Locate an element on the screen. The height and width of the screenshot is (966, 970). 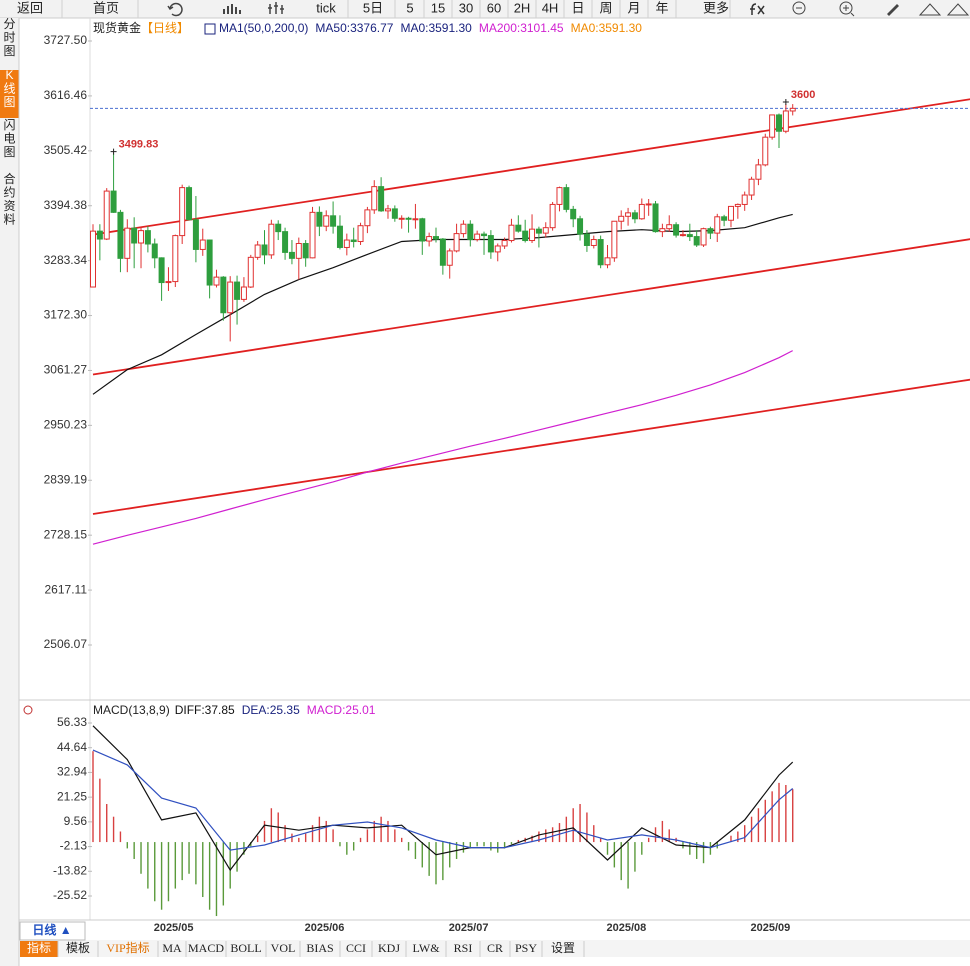
trend-line is located at coordinates (531, 446).